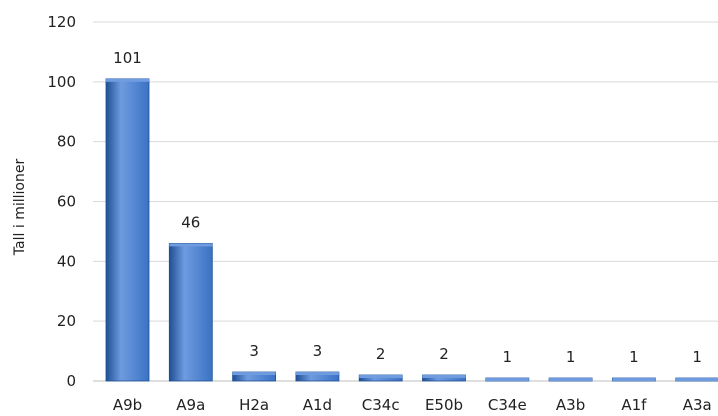  I want to click on x-category-label: A1f, so click(634, 405).